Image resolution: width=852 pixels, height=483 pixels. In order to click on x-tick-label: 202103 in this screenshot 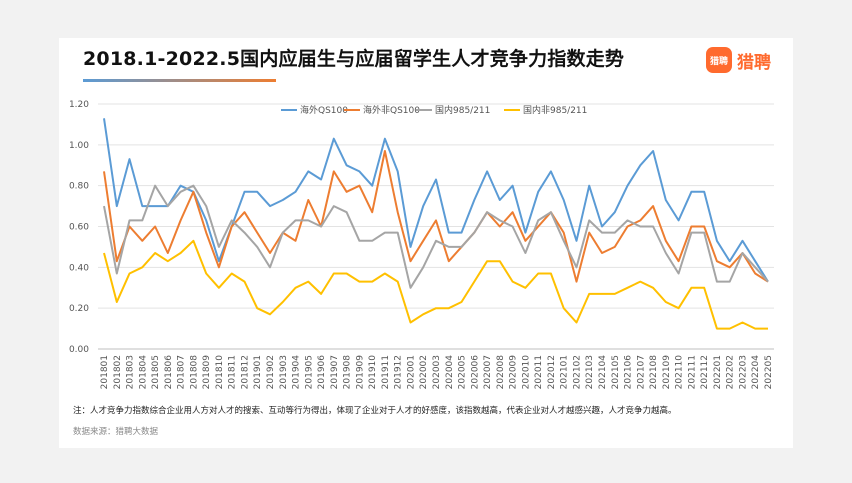, I will do `click(590, 372)`.